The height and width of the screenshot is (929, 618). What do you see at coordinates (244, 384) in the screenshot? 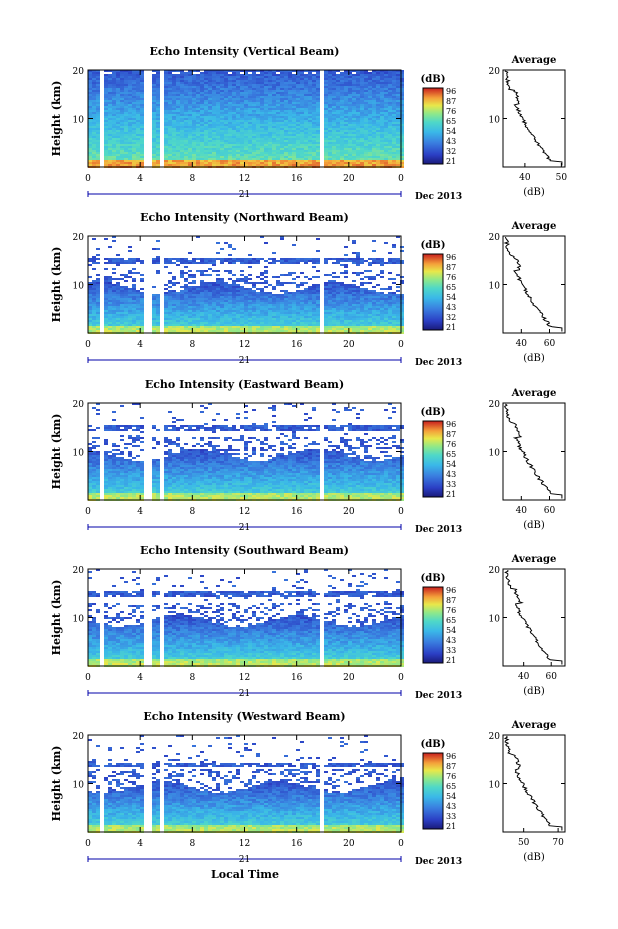
I see `panel-title: Echo Intensity (Eastward Beam)` at bounding box center [244, 384].